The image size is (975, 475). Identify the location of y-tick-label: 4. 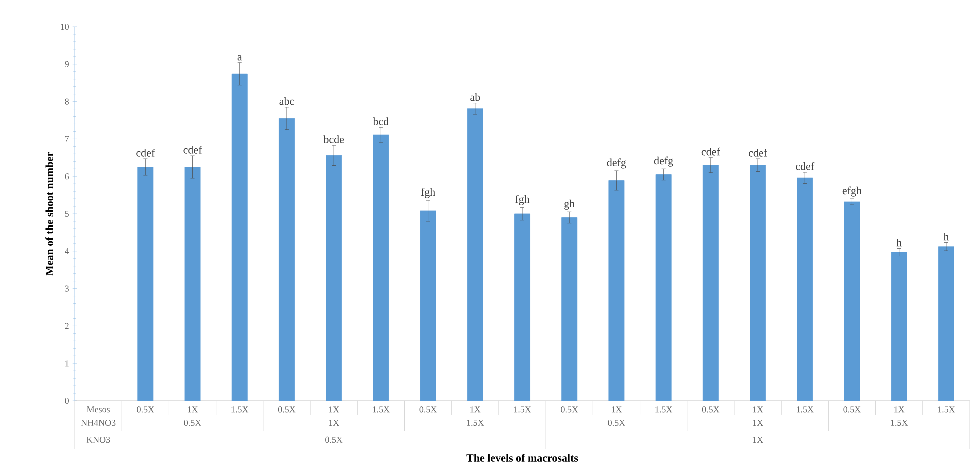
(67, 251).